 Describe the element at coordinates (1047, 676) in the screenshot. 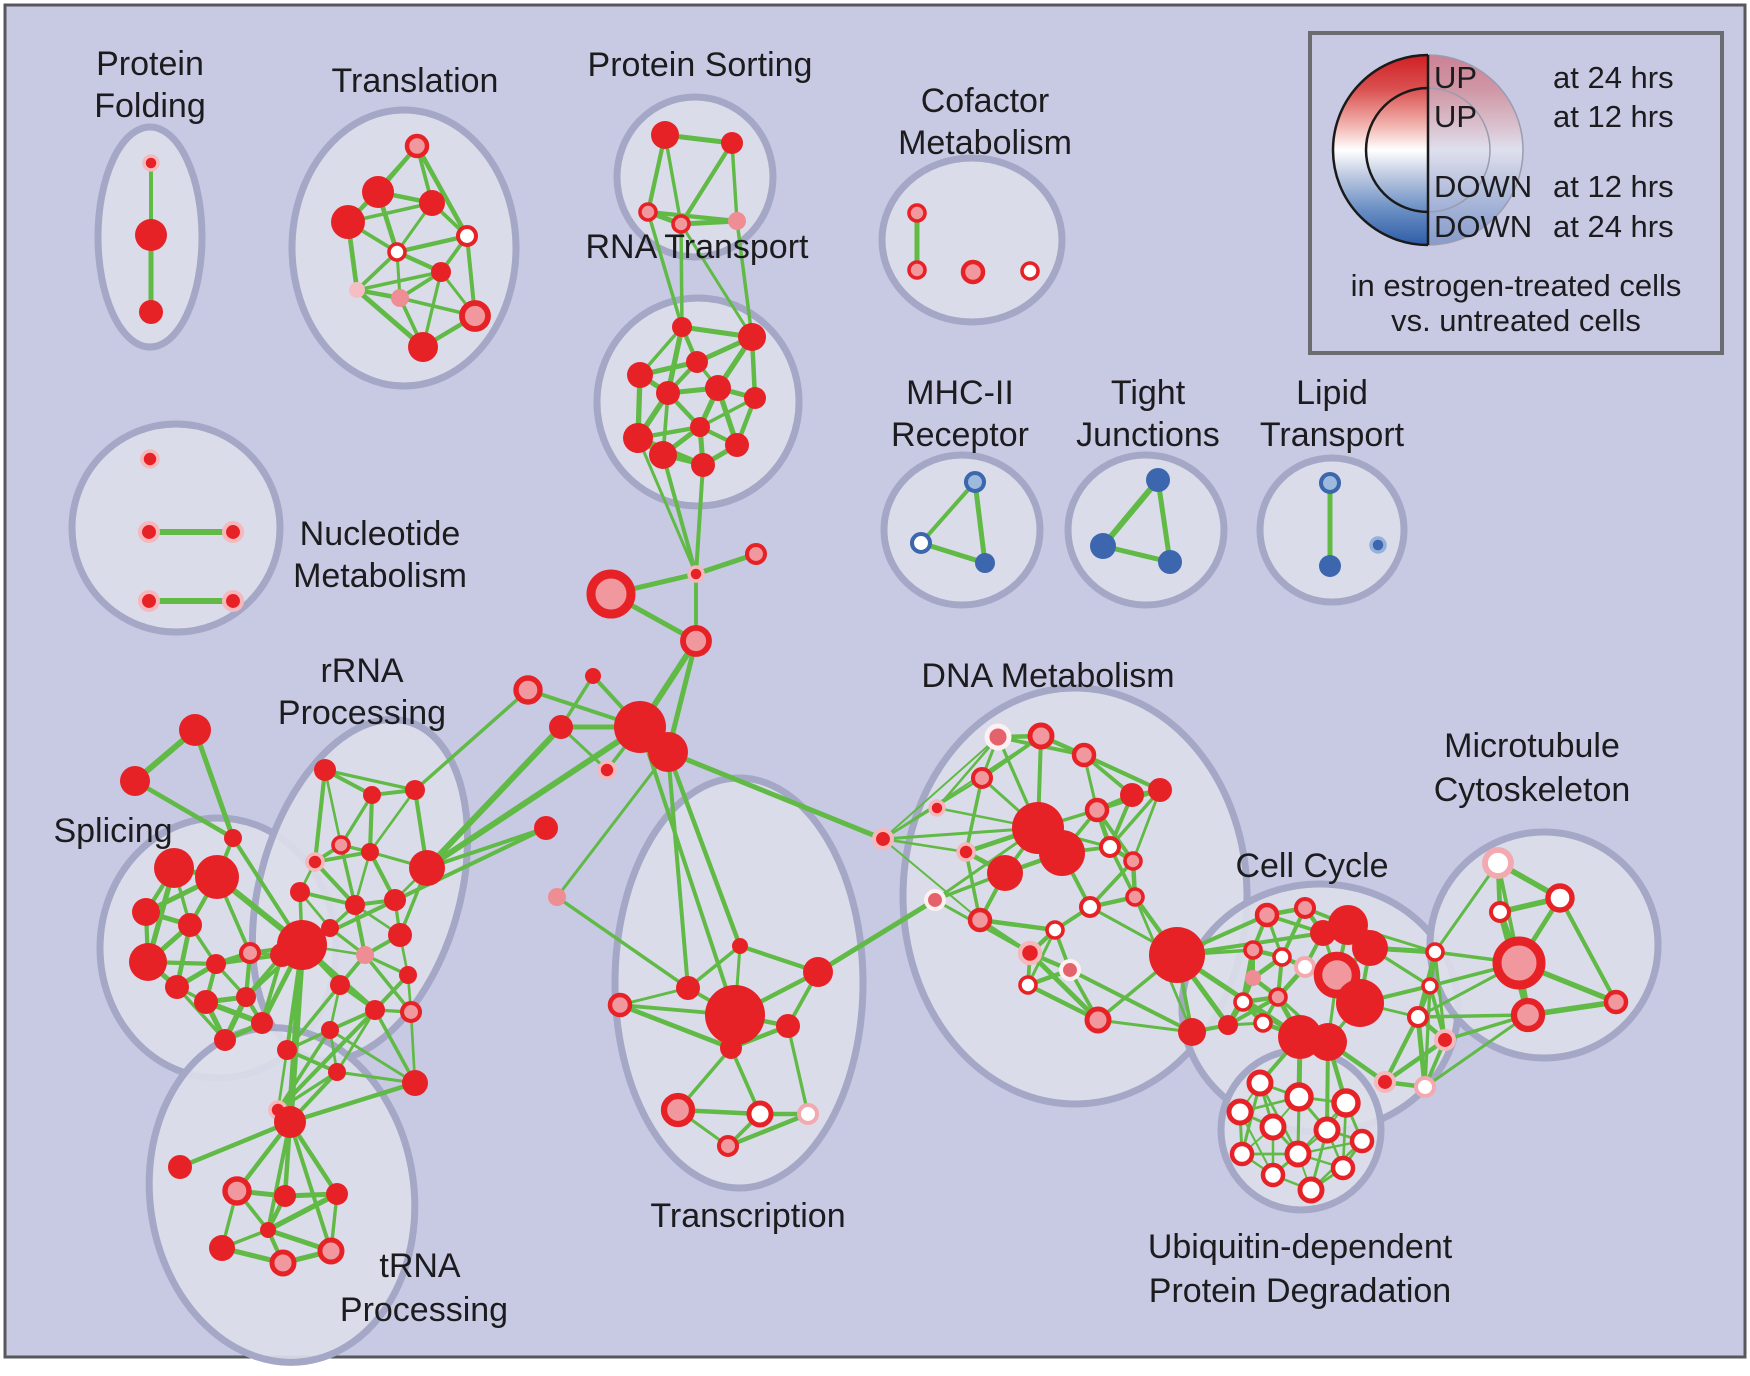

I see `cluster-label-dna-metabolism: DNA Metabolism` at that location.